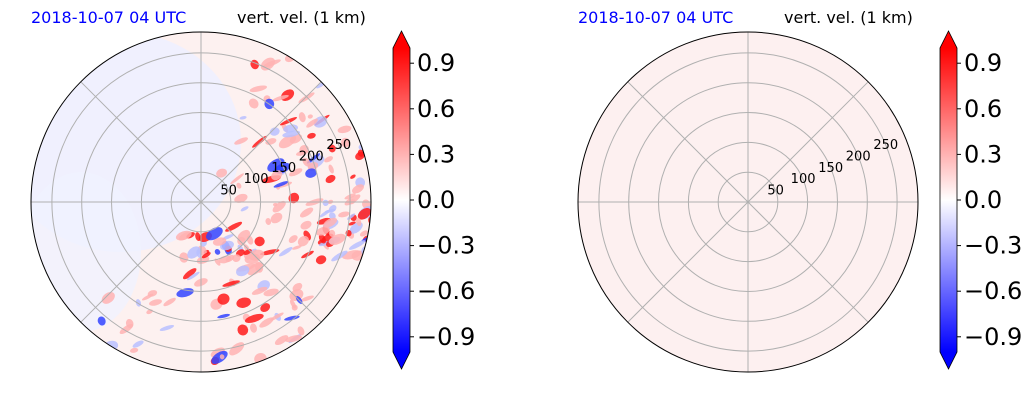  What do you see at coordinates (256, 179) in the screenshot?
I see `range-tick-label: 100` at bounding box center [256, 179].